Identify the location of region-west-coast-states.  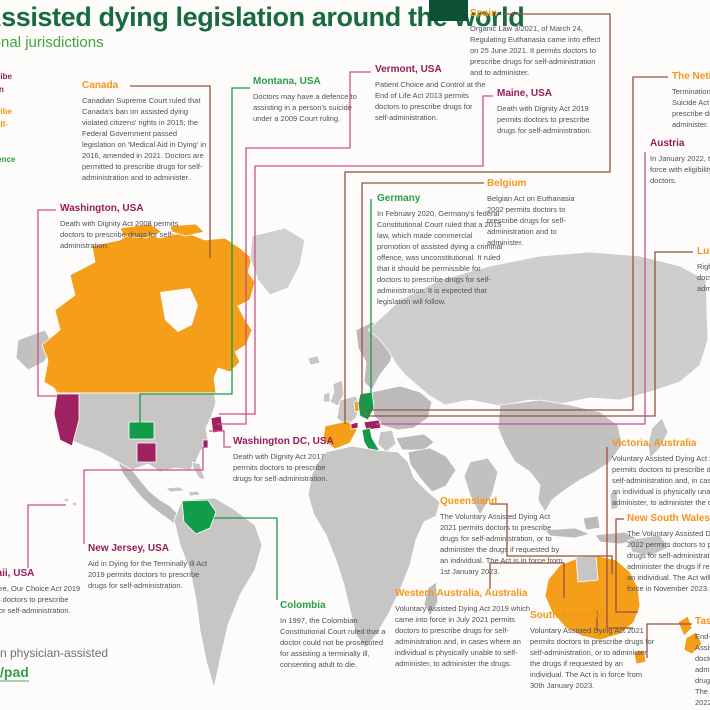
(66, 420).